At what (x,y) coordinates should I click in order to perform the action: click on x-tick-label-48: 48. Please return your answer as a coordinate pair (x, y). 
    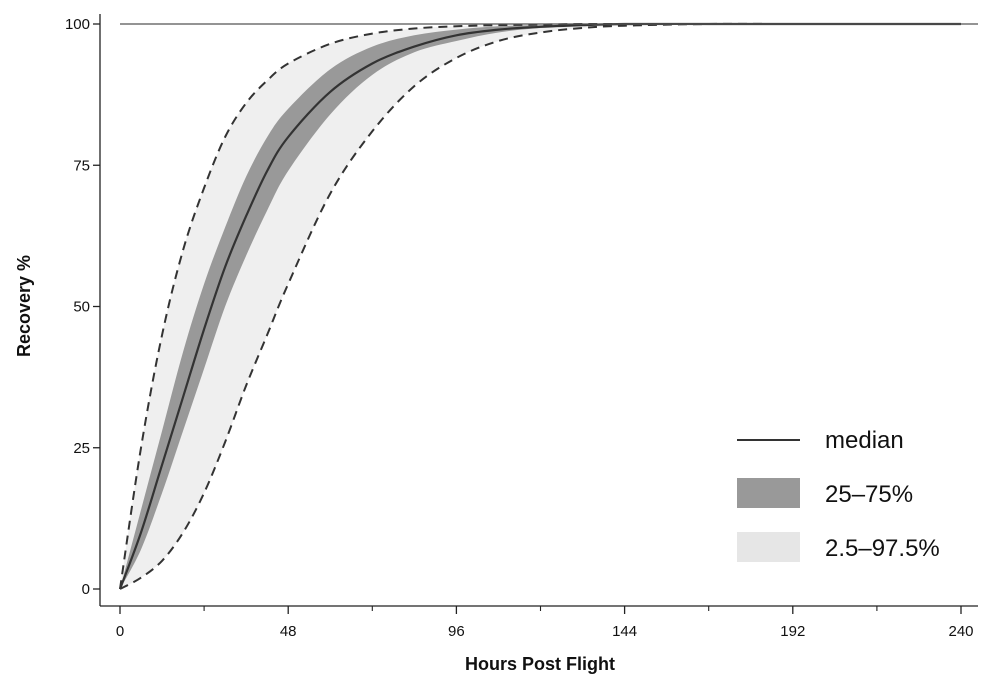
    Looking at the image, I should click on (288, 631).